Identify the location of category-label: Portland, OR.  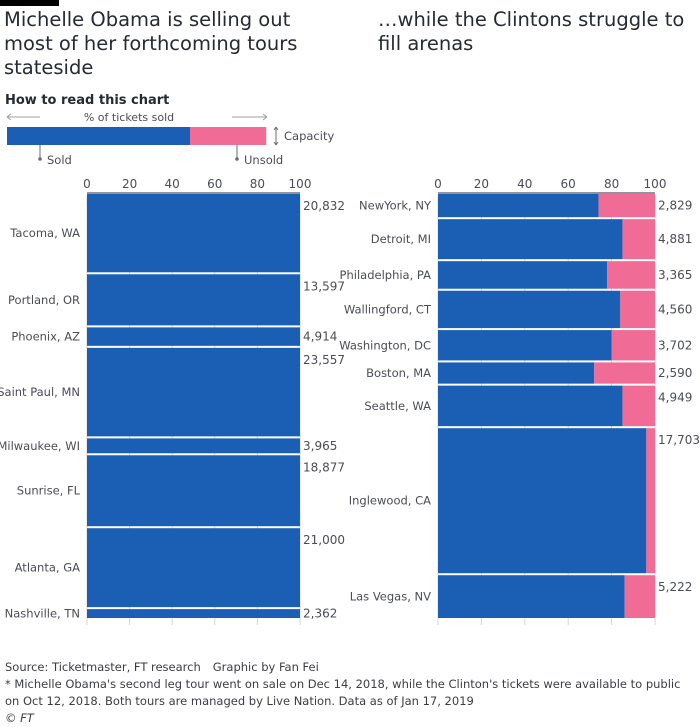
(44, 300).